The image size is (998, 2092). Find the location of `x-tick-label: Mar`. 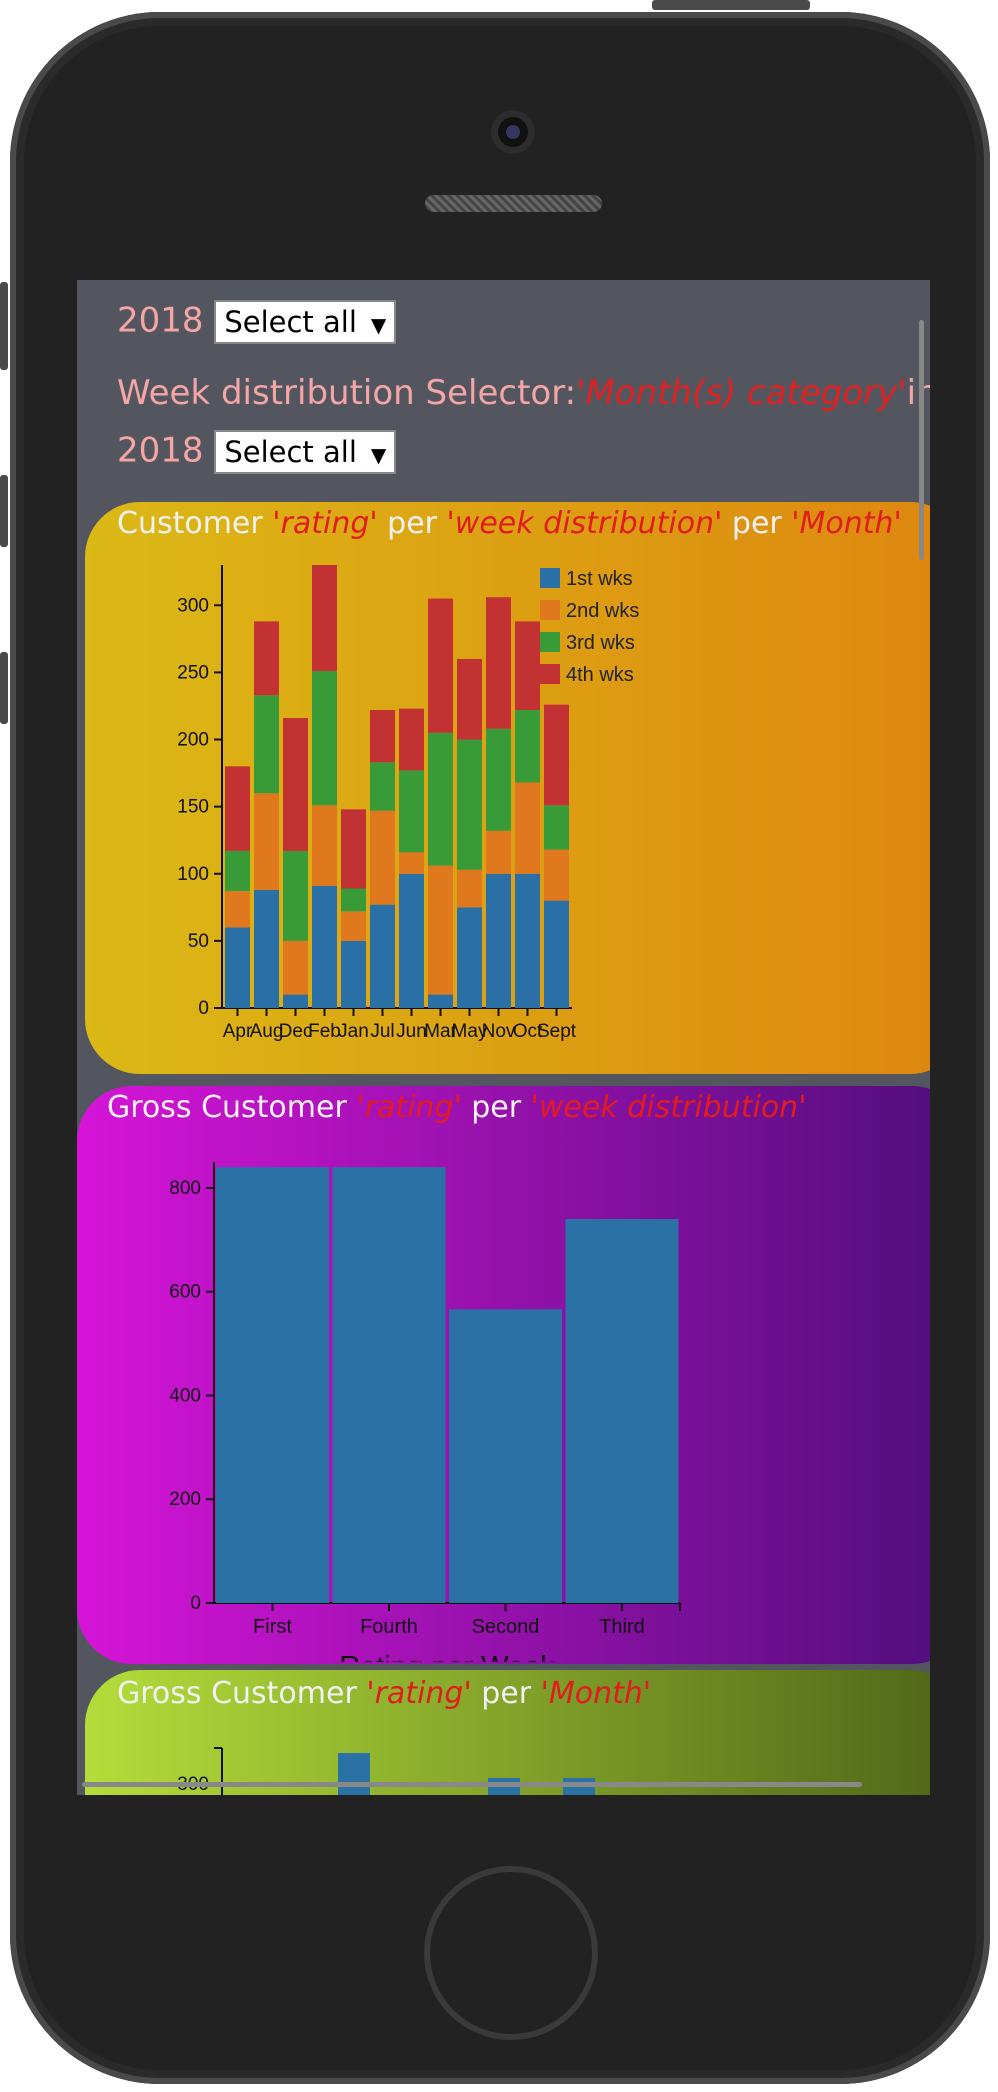

x-tick-label: Mar is located at coordinates (440, 1031).